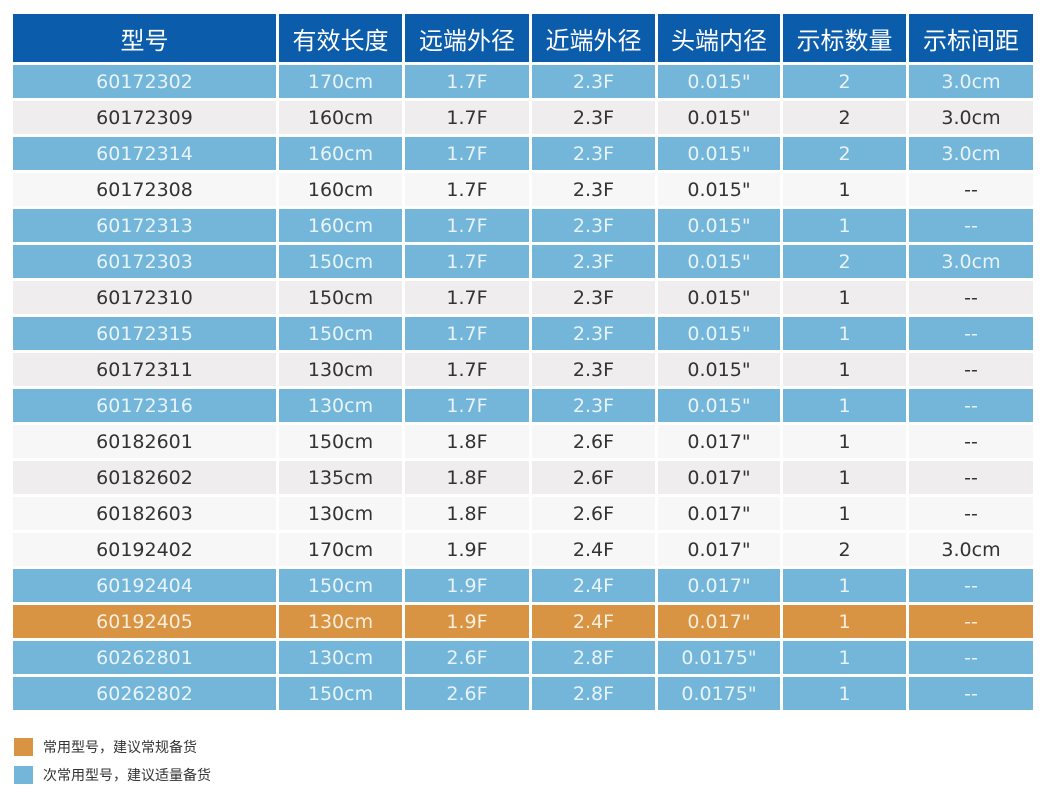 The height and width of the screenshot is (792, 1047). I want to click on legend: 常用型号，建议常规备货次常用型号，建议适量备货, so click(112, 761).